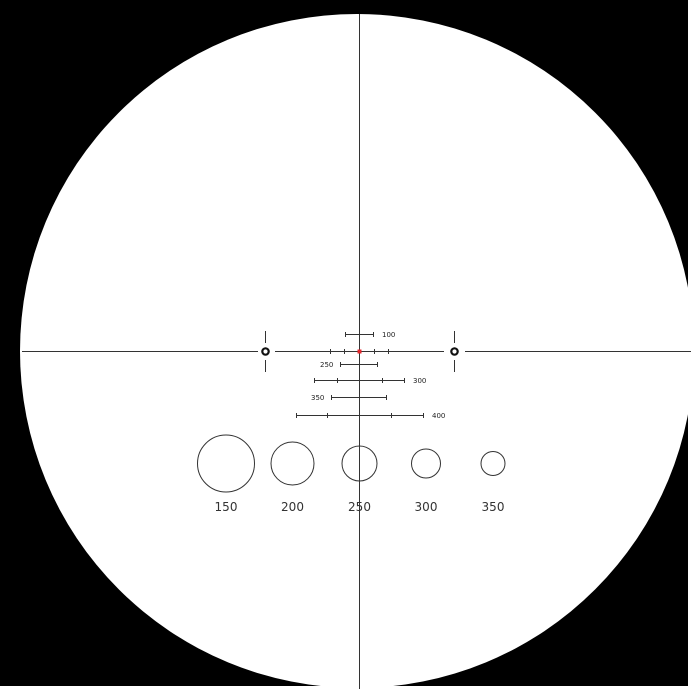 The image size is (691, 689). I want to click on center-dot-icon, so click(359, 351).